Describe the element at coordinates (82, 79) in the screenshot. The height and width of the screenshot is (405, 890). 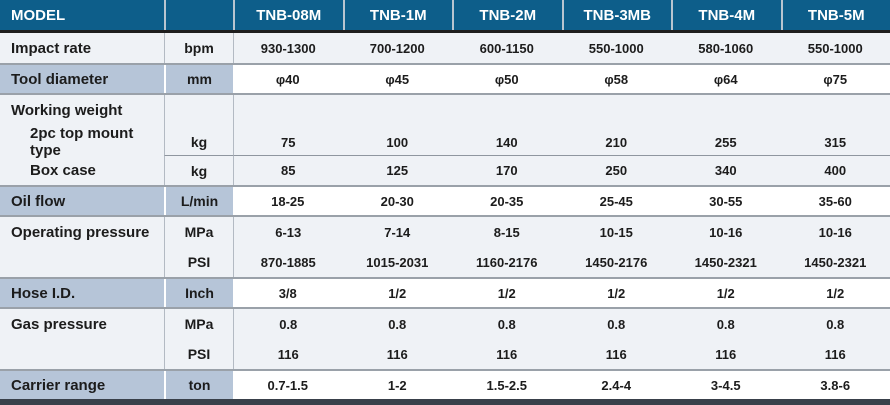
I see `row-label: Tool diameter` at that location.